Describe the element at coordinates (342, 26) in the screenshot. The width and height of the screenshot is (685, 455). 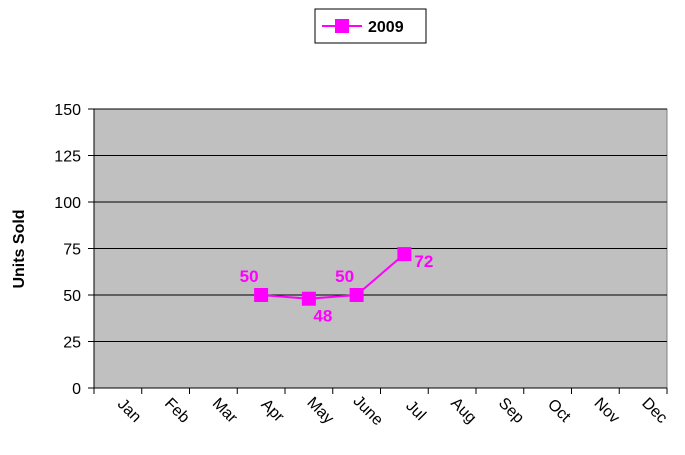
I see `legend-marker` at that location.